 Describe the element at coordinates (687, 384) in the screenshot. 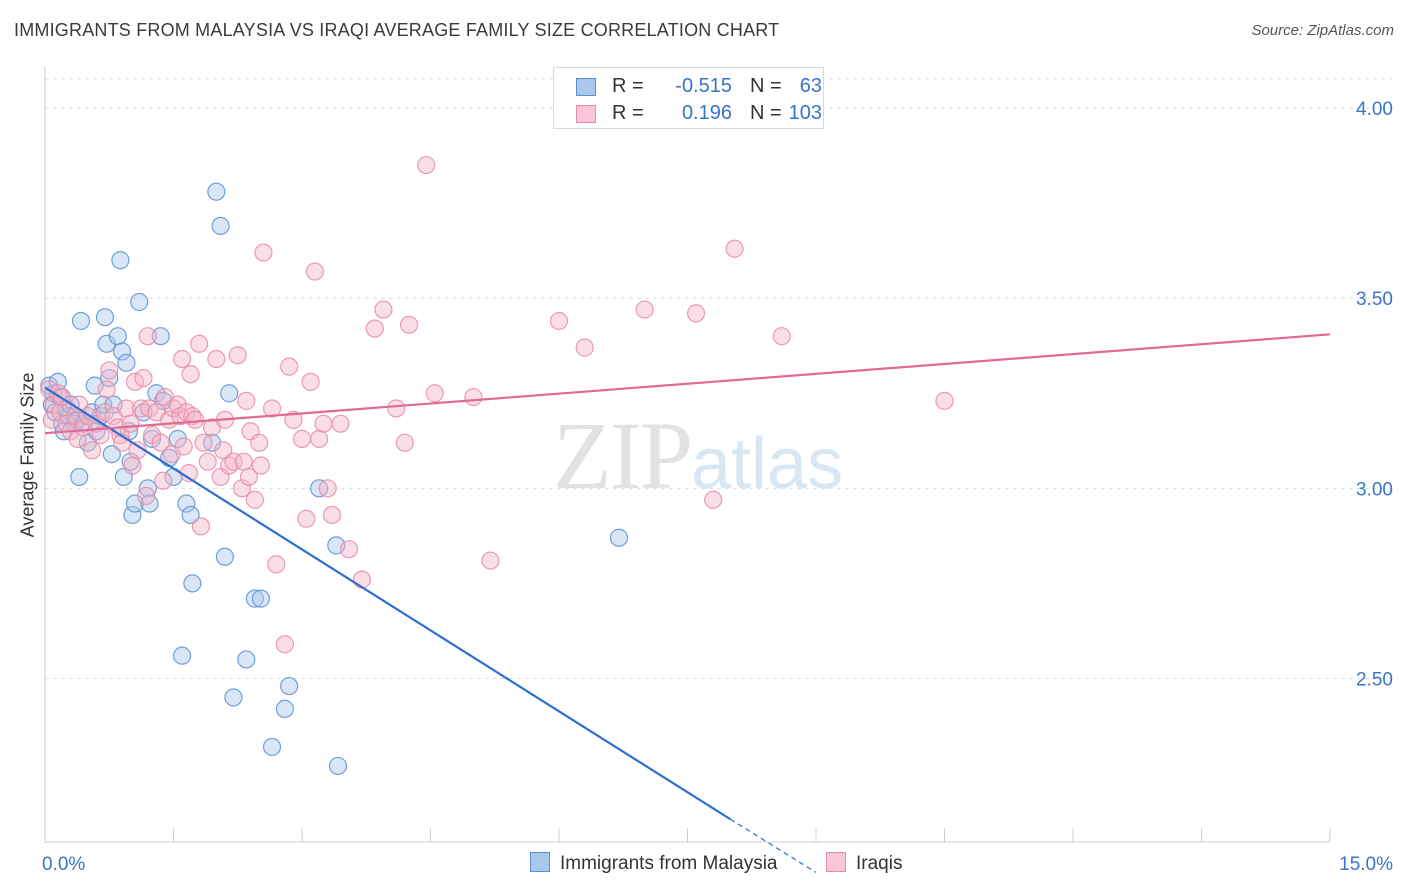

I see `iraqi-trend-line` at that location.